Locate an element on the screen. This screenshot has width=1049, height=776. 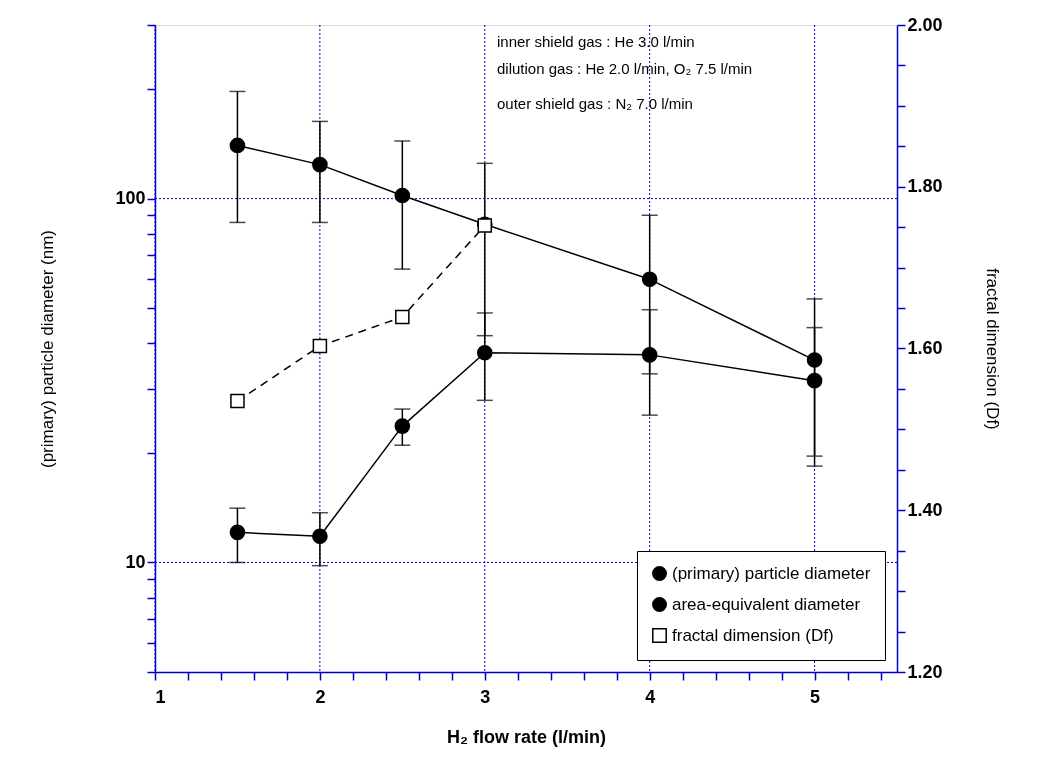
legend-label: fractal dimension (Df) is located at coordinates (753, 635).